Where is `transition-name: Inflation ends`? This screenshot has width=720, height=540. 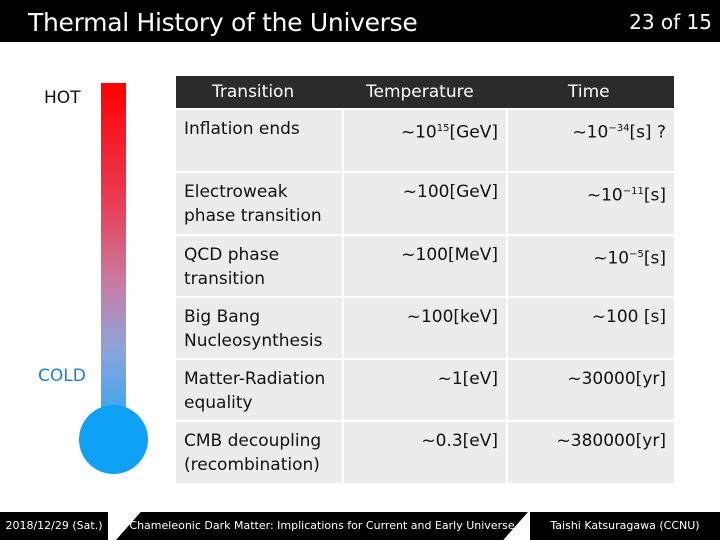 transition-name: Inflation ends is located at coordinates (242, 129).